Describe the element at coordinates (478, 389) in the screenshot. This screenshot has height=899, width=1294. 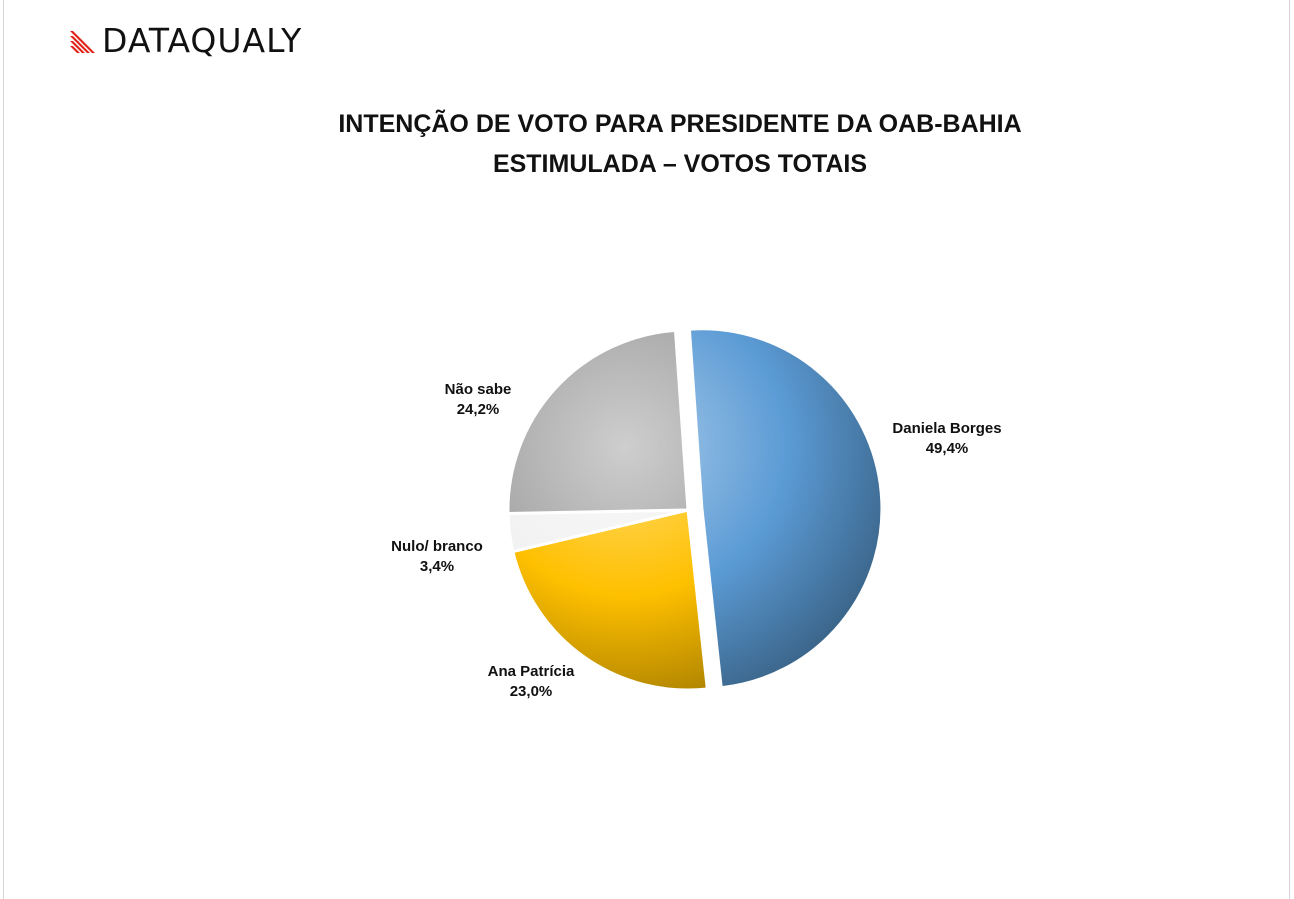
I see `slice-label: Não sabe` at that location.